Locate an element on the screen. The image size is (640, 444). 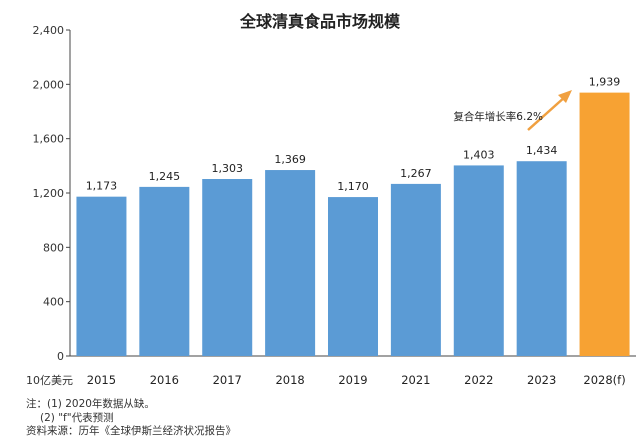
y-tick-label: 1,600 is located at coordinates (49, 139).